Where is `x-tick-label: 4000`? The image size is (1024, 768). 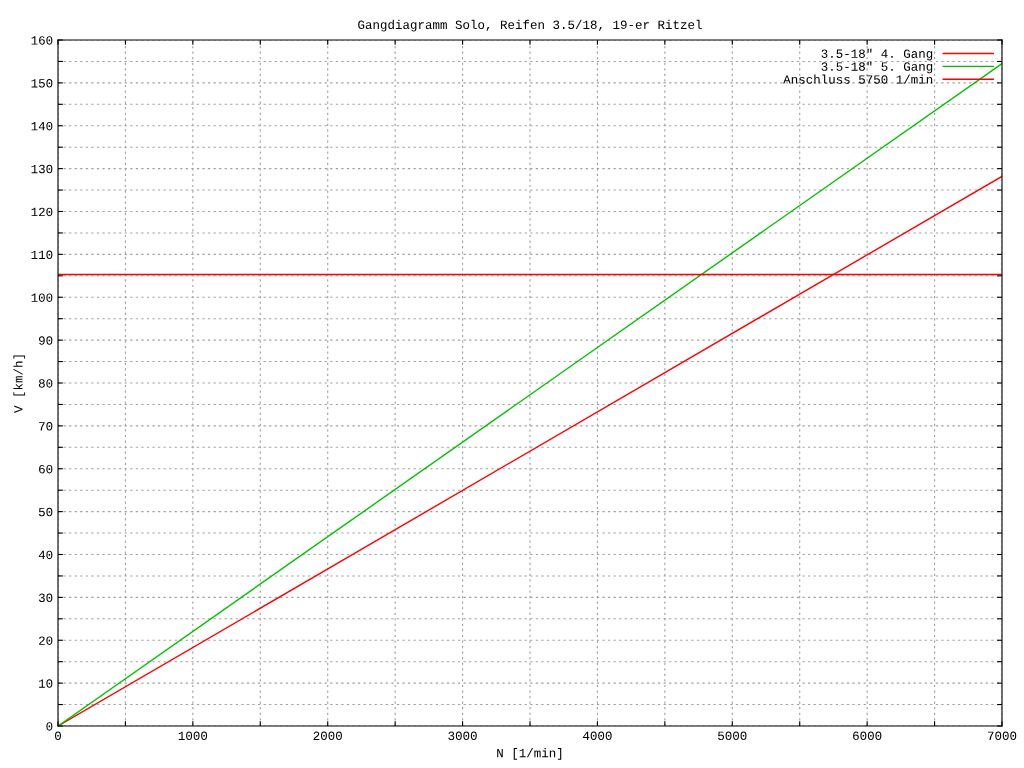
x-tick-label: 4000 is located at coordinates (597, 736).